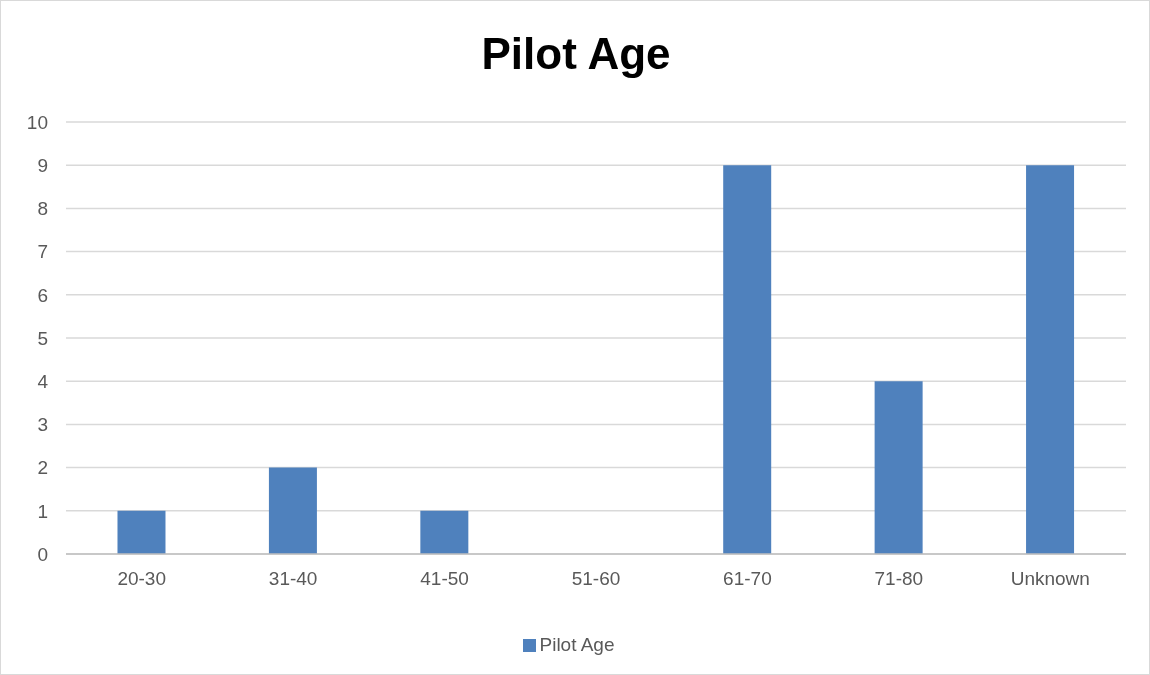 The image size is (1150, 675). I want to click on x-tick-label: 61-70, so click(747, 579).